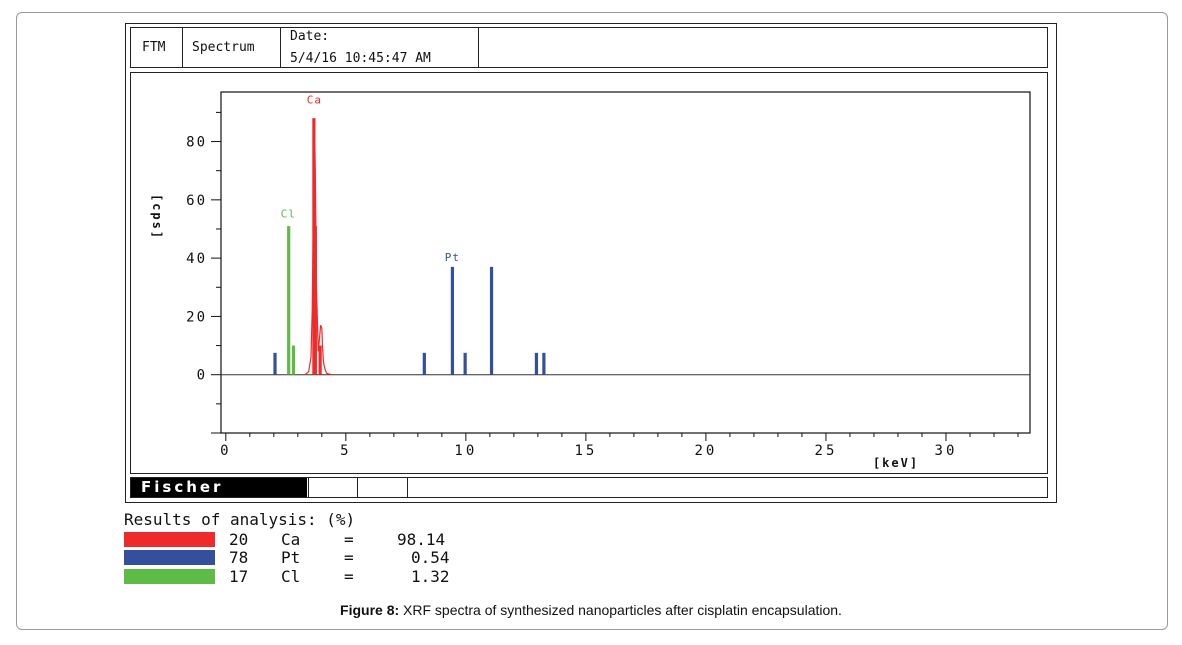  I want to click on results-element: Cl, so click(291, 576).